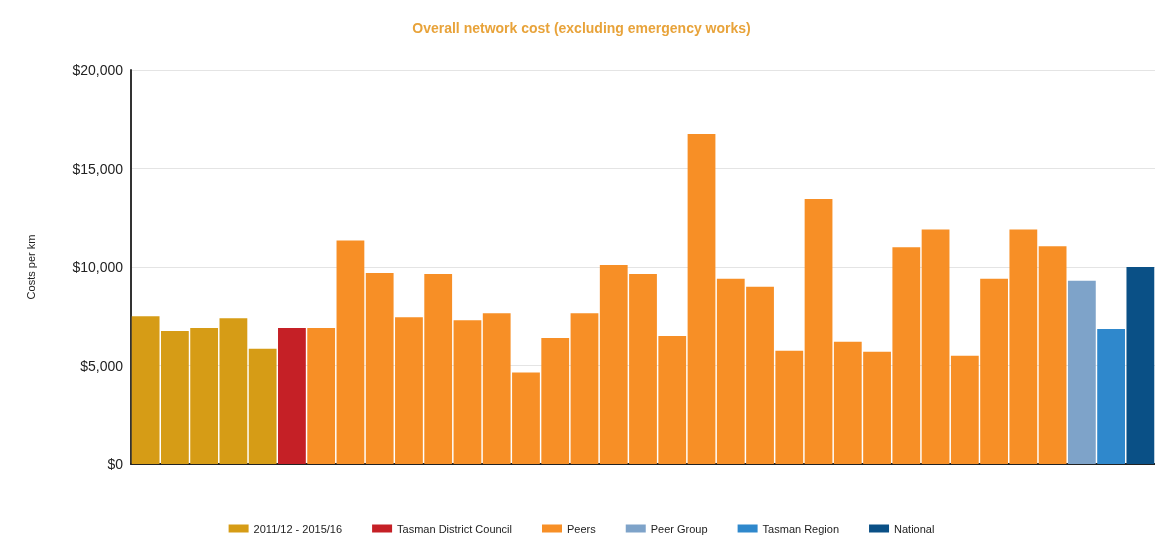 The image size is (1163, 549). Describe the element at coordinates (679, 528) in the screenshot. I see `legend-label: Peer Group` at that location.